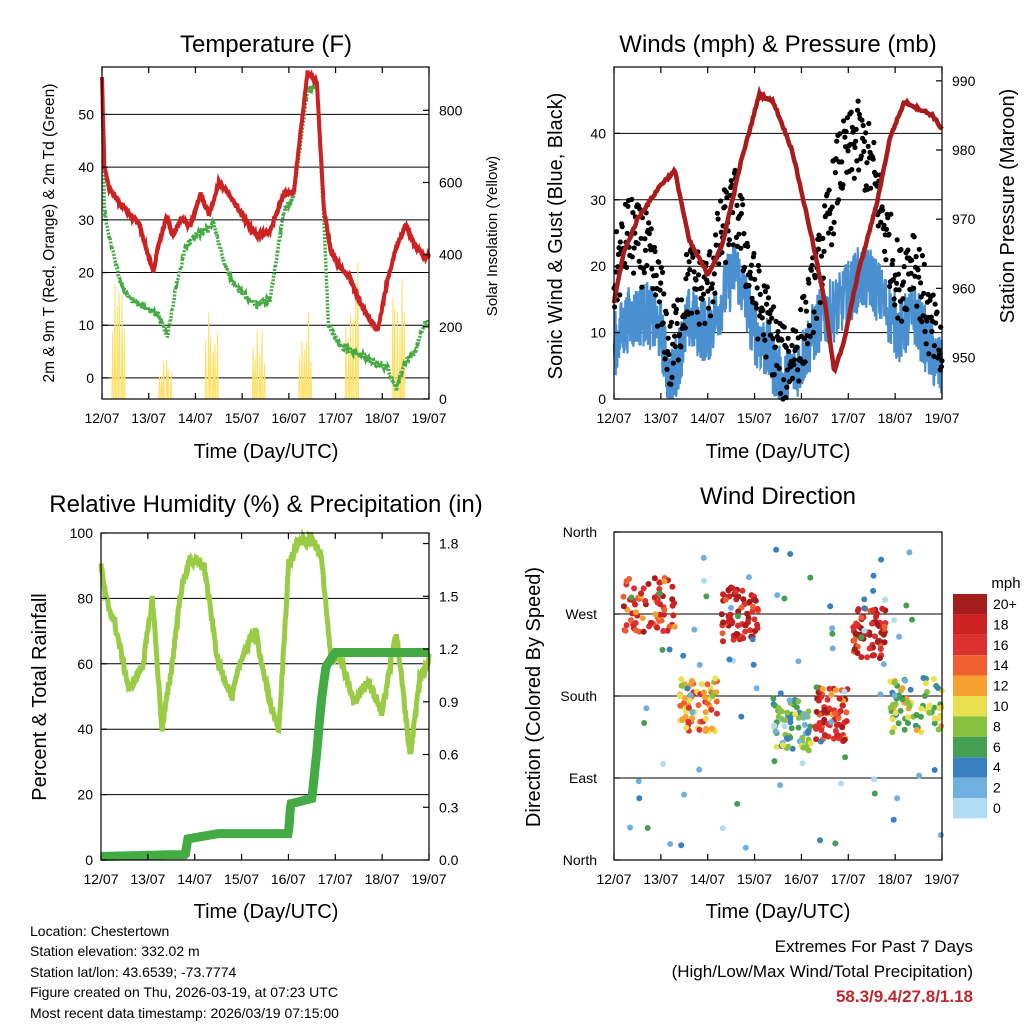 The height and width of the screenshot is (1024, 1024). I want to click on temperature-right-tick-label: 600, so click(451, 182).